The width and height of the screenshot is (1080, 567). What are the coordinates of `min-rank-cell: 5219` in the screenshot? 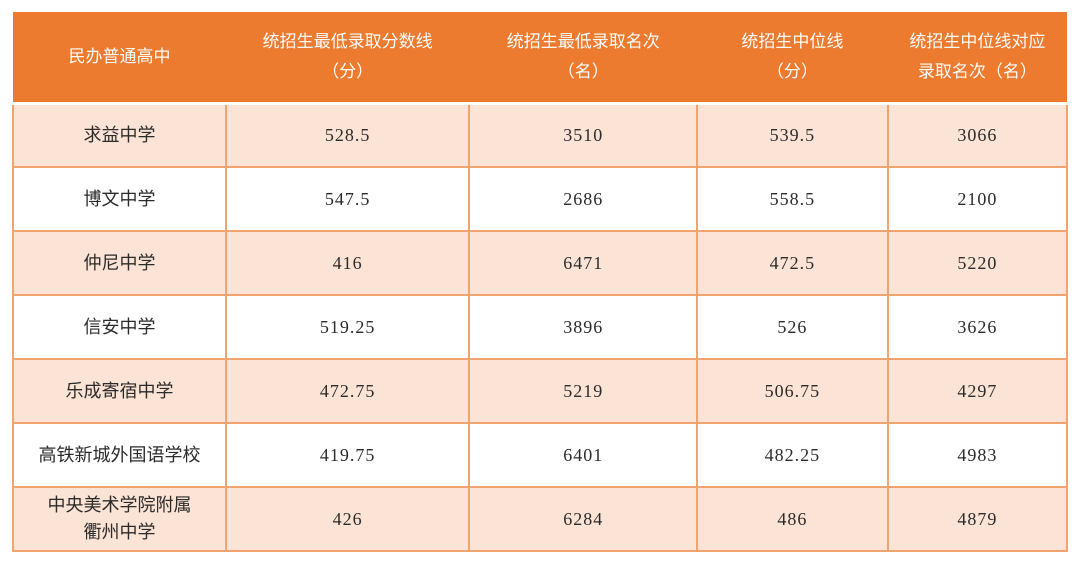 It's located at (583, 391).